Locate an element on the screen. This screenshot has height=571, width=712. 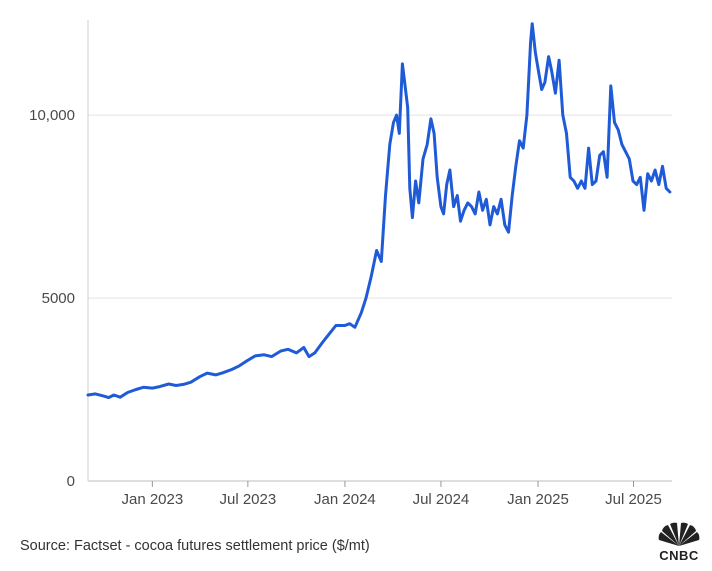
y-tick-label: 10,000 is located at coordinates (52, 115).